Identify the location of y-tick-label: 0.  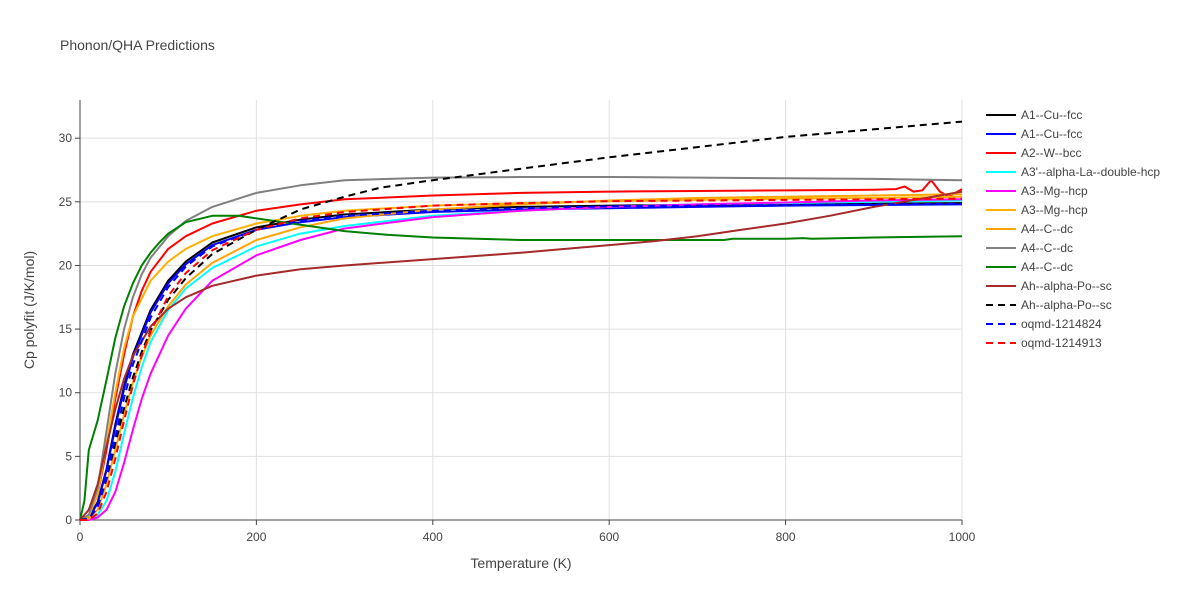
(68, 520).